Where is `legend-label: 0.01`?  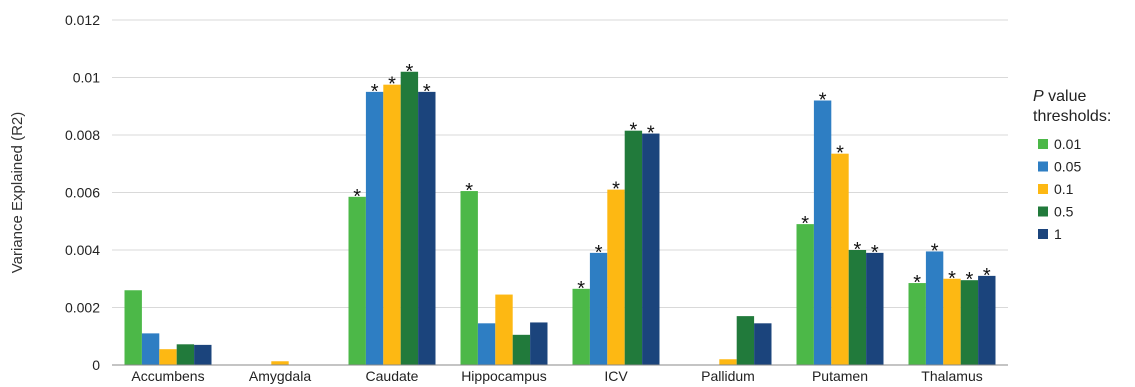
legend-label: 0.01 is located at coordinates (1067, 144).